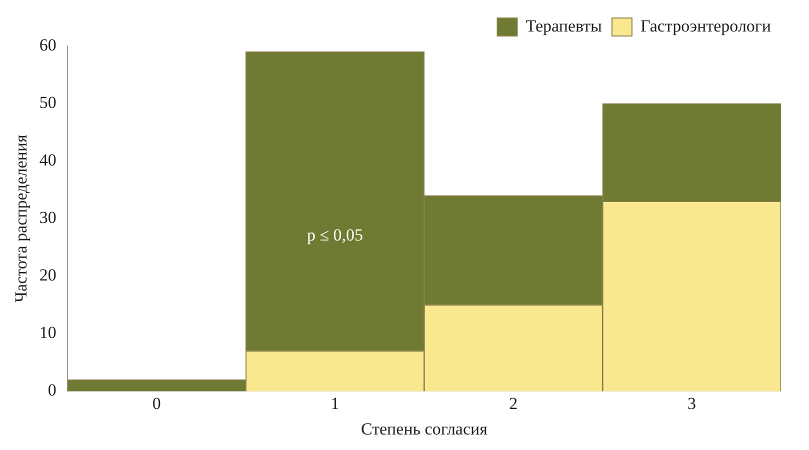 The width and height of the screenshot is (809, 450). Describe the element at coordinates (52, 390) in the screenshot. I see `y-tick-label: 0` at that location.